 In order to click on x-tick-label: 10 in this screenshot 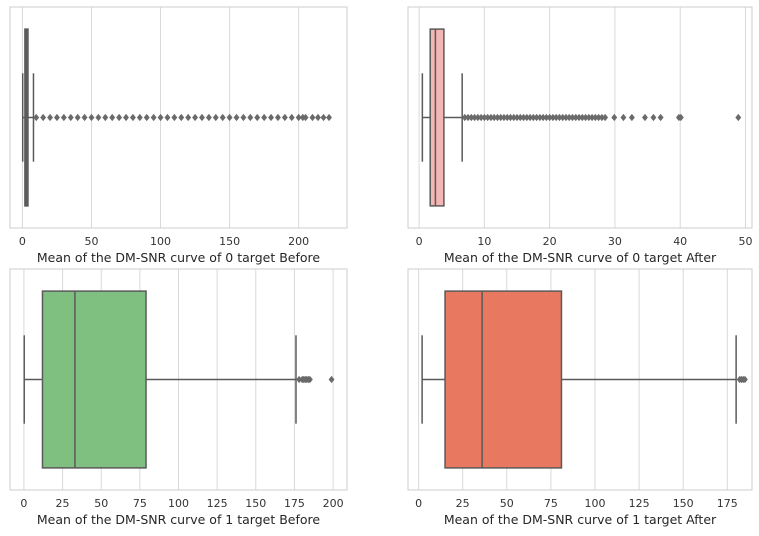, I will do `click(484, 241)`.